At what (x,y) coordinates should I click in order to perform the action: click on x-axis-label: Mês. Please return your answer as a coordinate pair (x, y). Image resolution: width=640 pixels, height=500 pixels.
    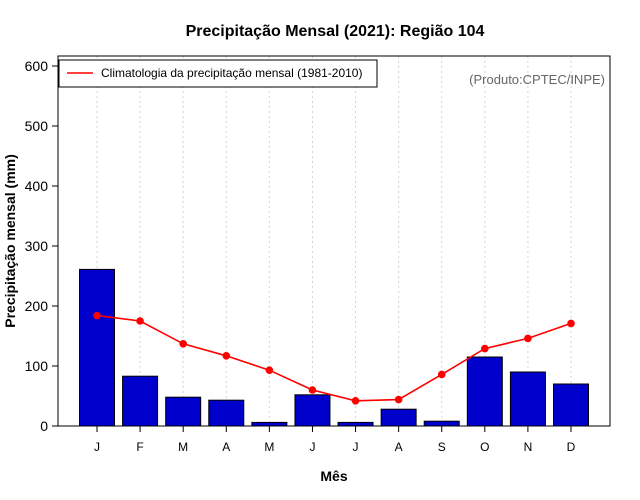
    Looking at the image, I should click on (333, 476).